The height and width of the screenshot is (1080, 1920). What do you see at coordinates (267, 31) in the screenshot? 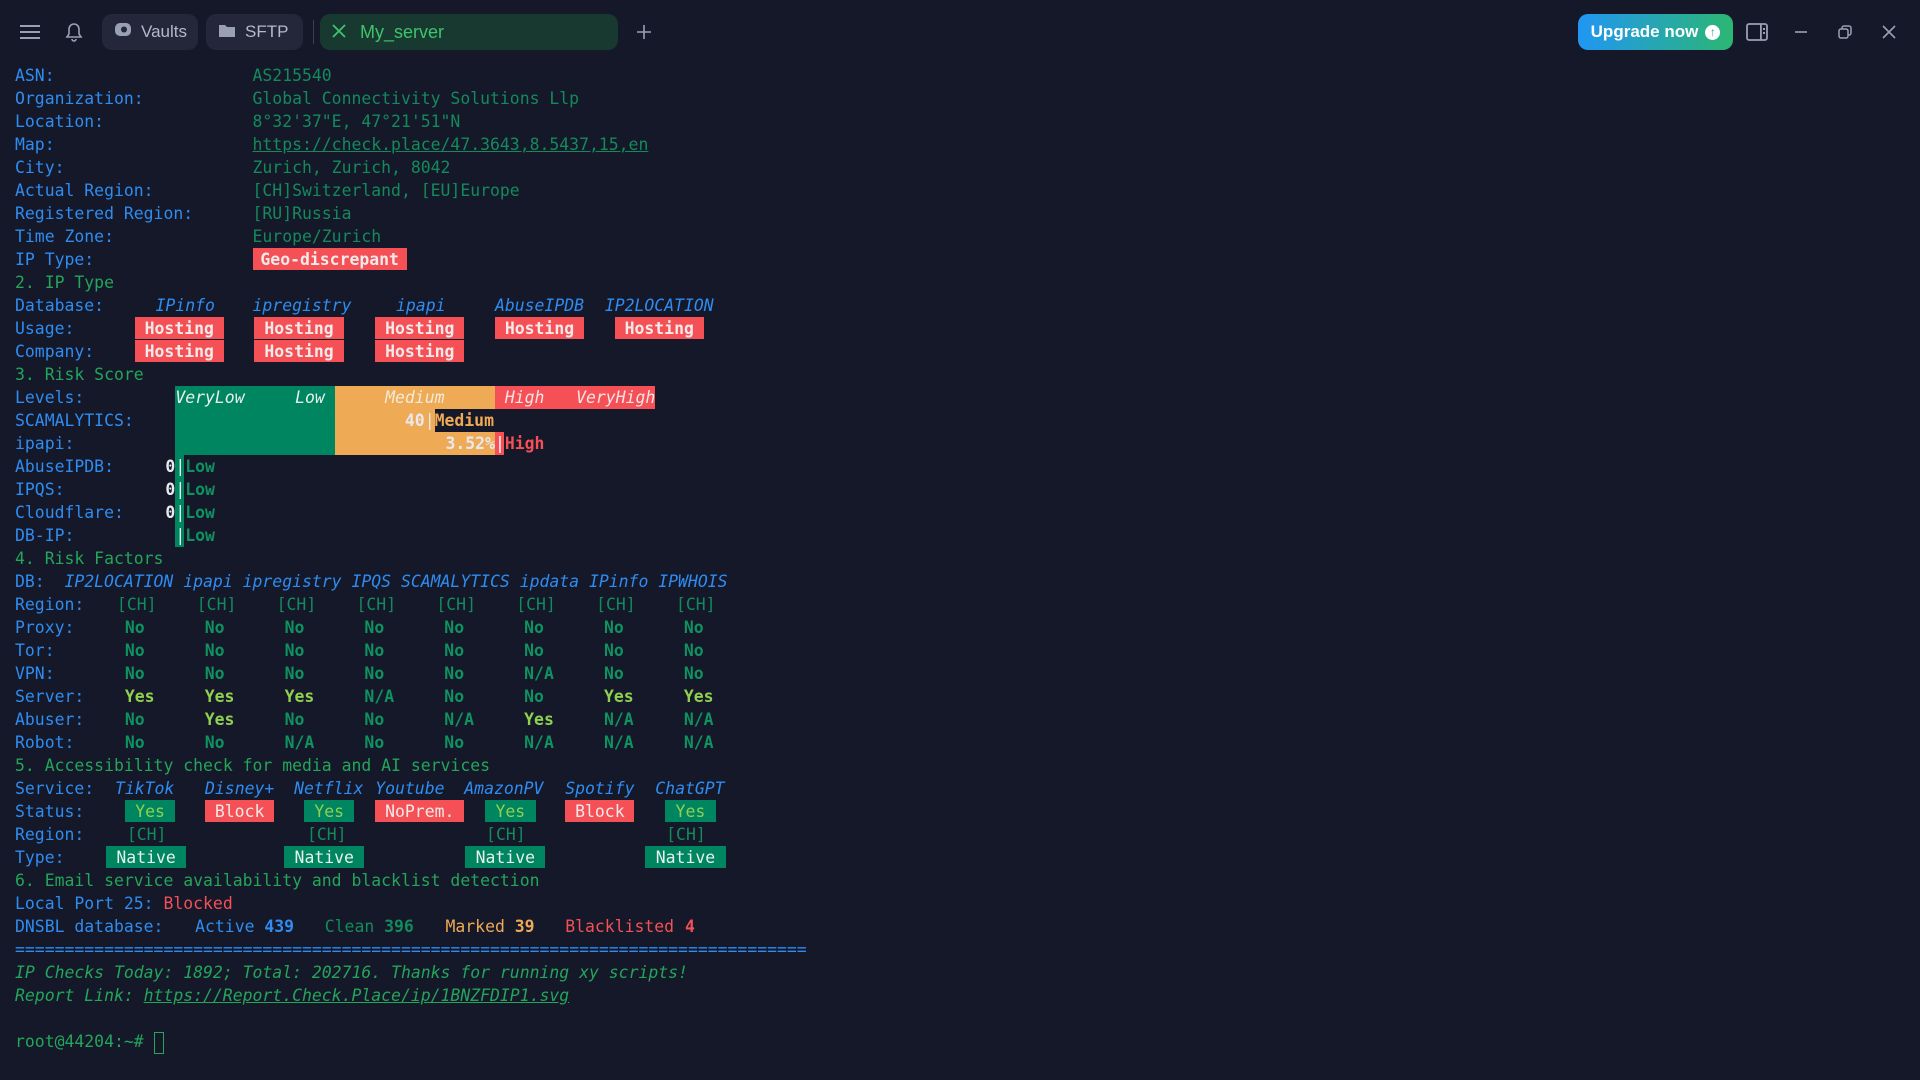
I see `sftp-label: SFTP` at bounding box center [267, 31].